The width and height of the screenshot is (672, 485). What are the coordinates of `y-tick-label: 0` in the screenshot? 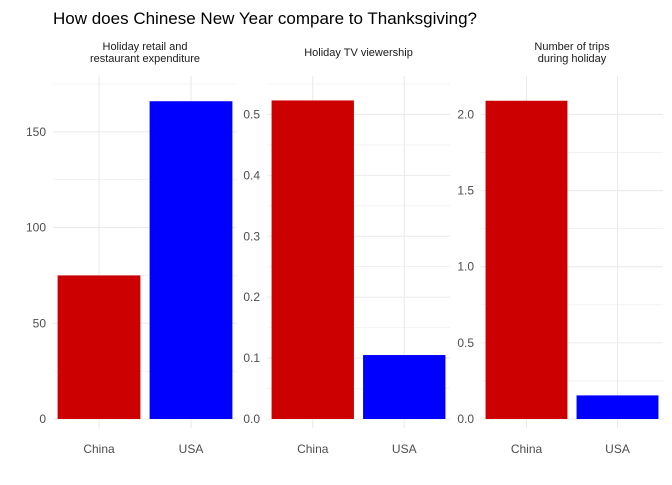 It's located at (42, 419).